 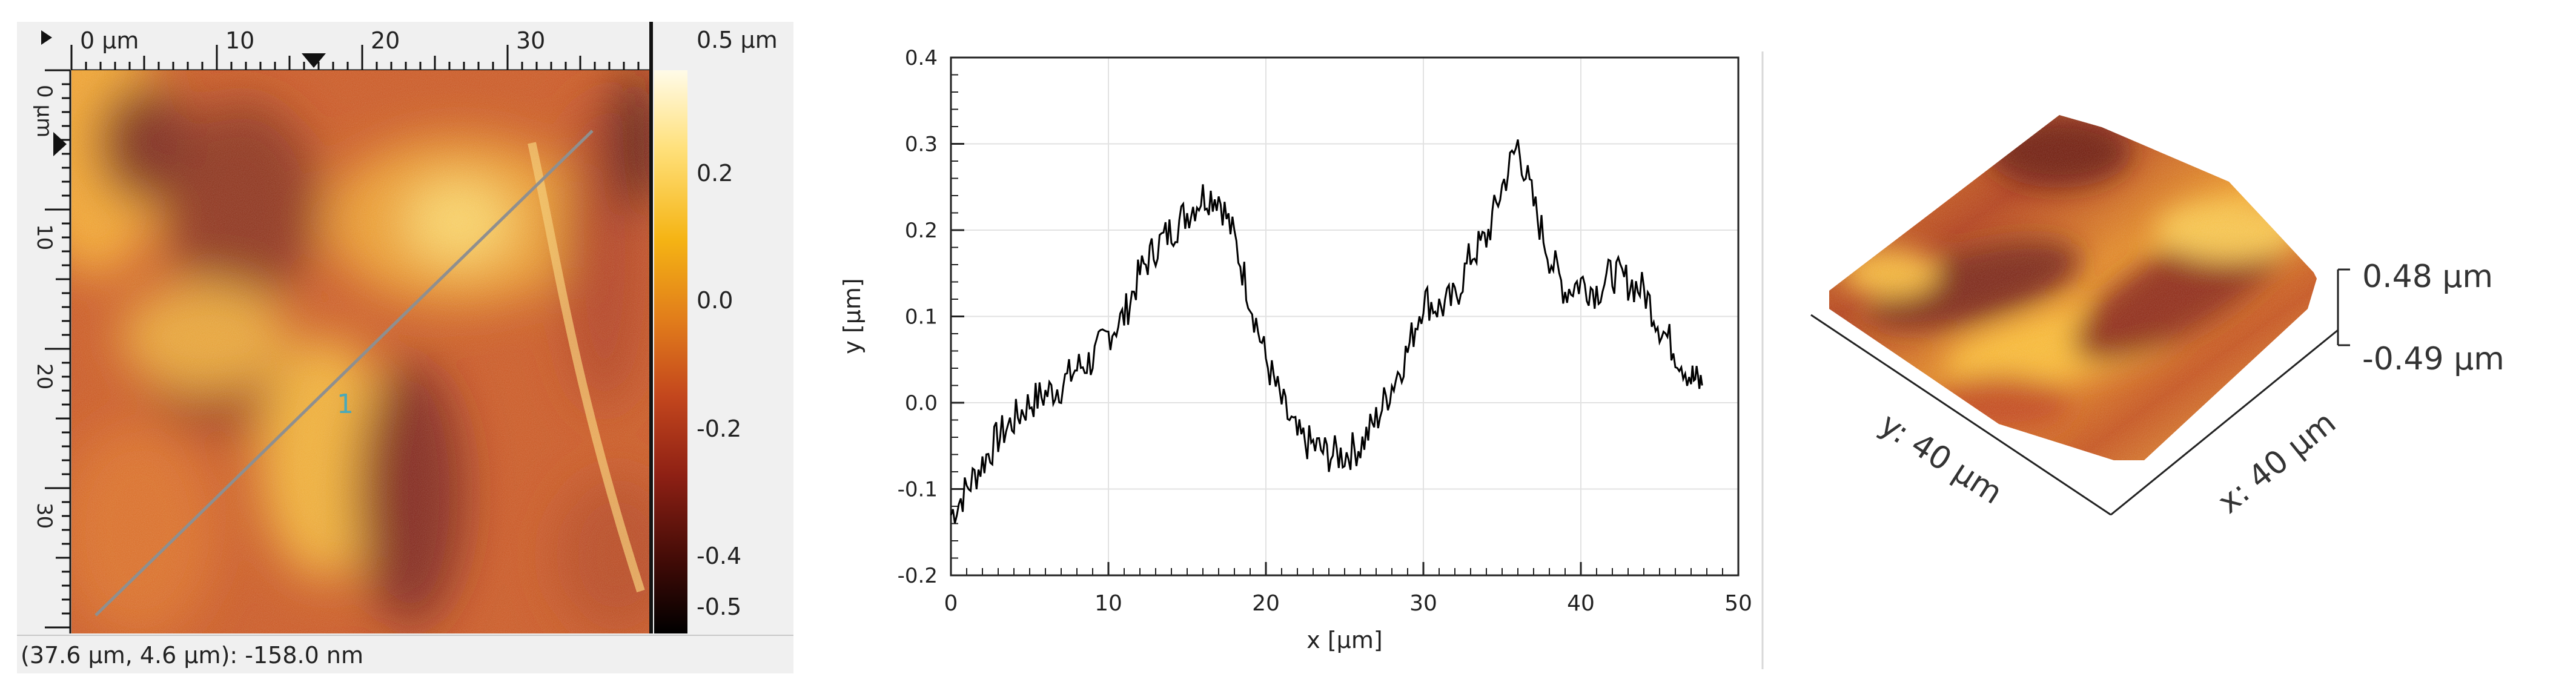 What do you see at coordinates (2073, 287) in the screenshot?
I see `surface-plot` at bounding box center [2073, 287].